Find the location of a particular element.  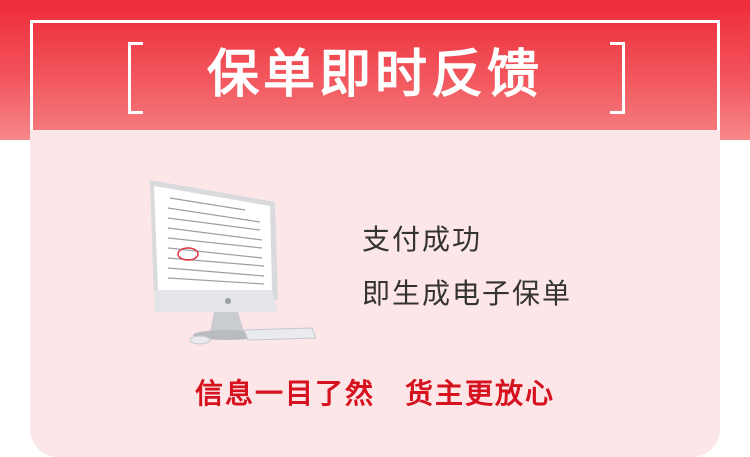

frame-line-right is located at coordinates (718, 75).